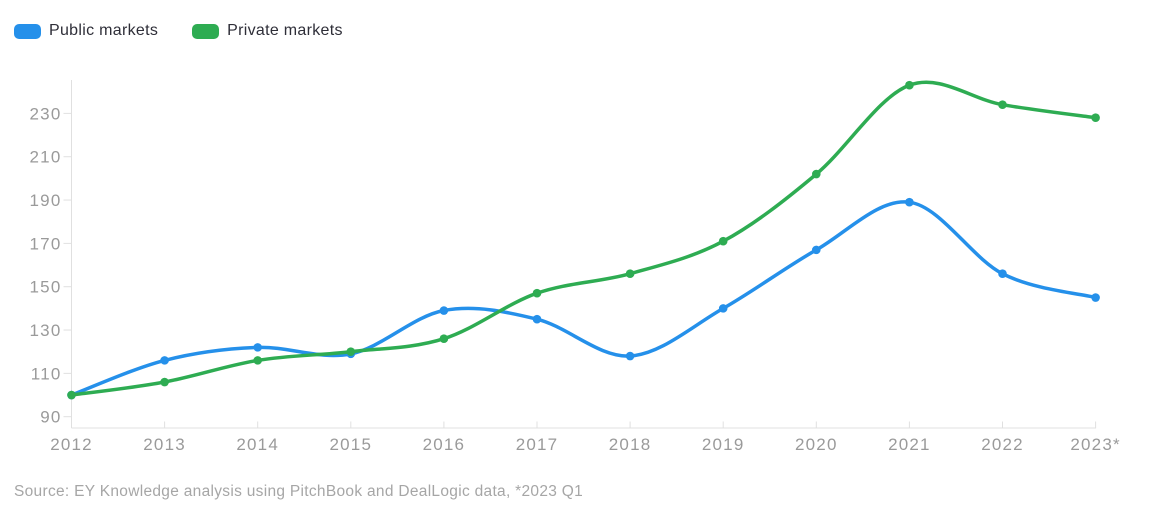 Image resolution: width=1153 pixels, height=510 pixels. I want to click on series-point-private-markets-2022, so click(1002, 105).